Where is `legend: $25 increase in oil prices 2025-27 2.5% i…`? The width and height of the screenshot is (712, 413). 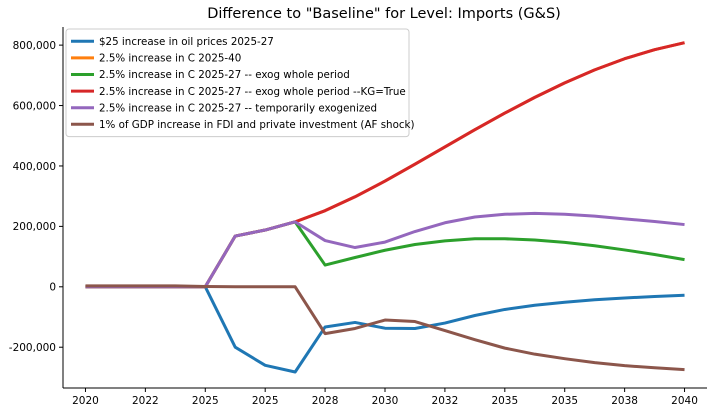
legend: $25 increase in oil prices 2025-27 2.5% i… is located at coordinates (240, 83).